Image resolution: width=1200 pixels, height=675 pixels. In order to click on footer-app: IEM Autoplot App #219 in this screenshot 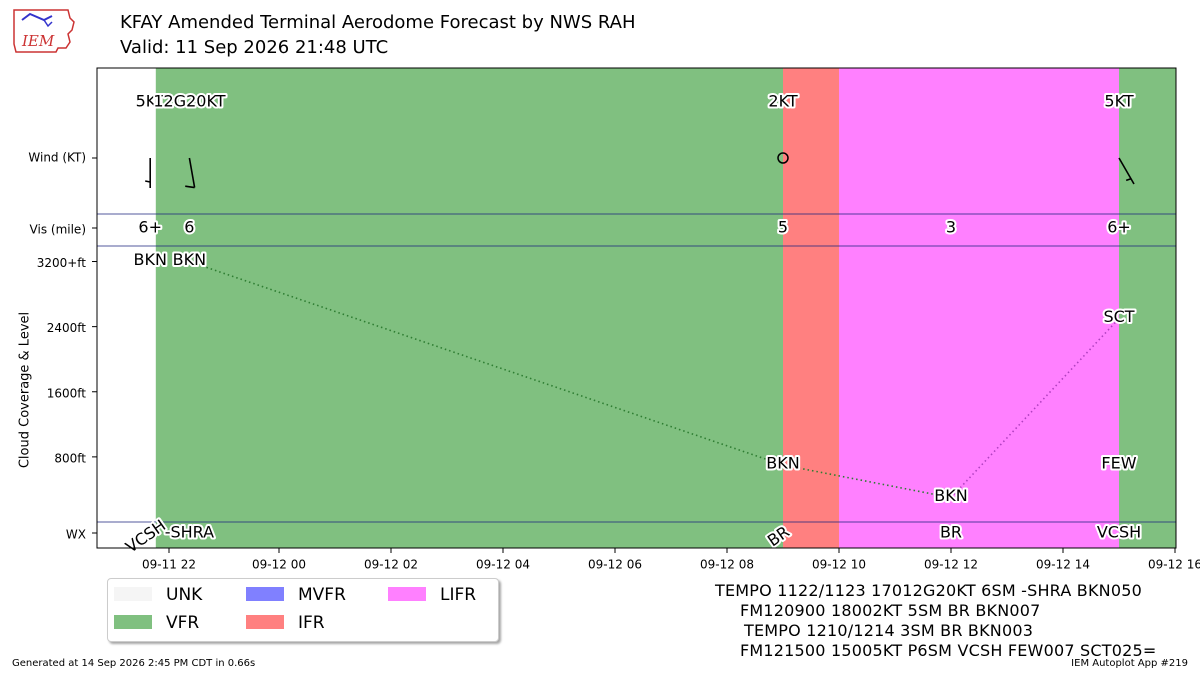, I will do `click(1129, 663)`.